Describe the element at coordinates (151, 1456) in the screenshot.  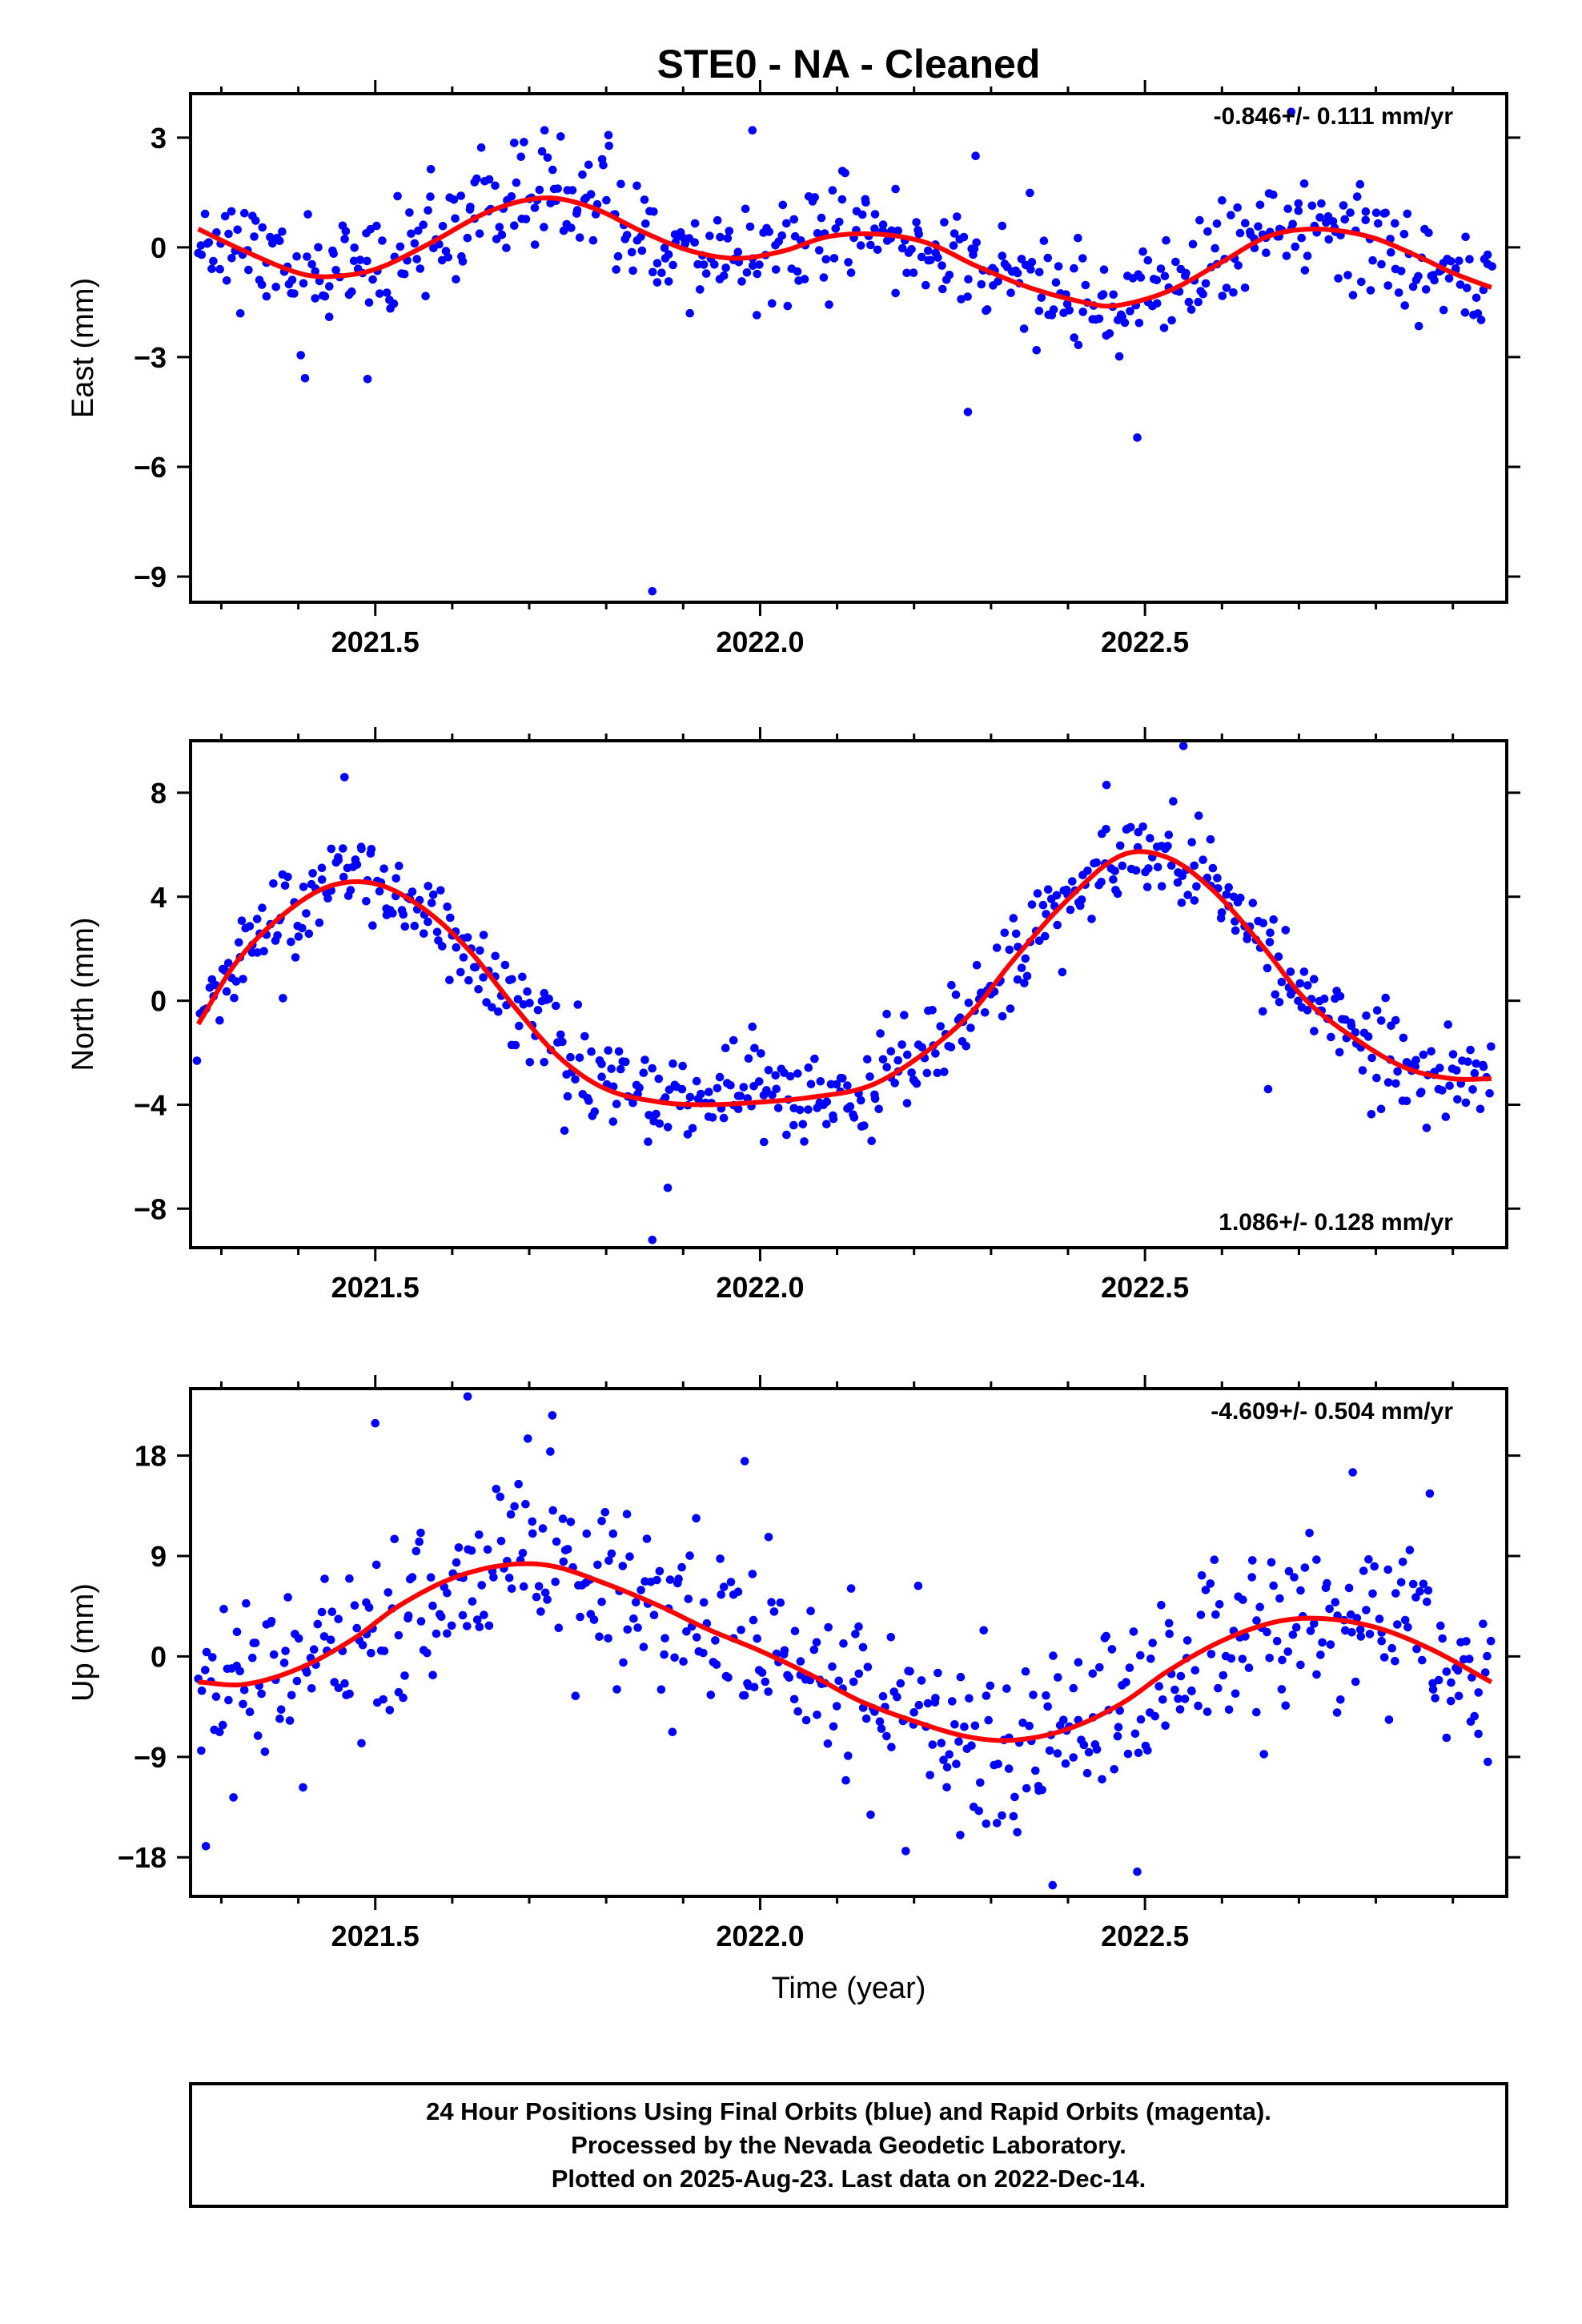
I see `y-tick-label: 18` at that location.